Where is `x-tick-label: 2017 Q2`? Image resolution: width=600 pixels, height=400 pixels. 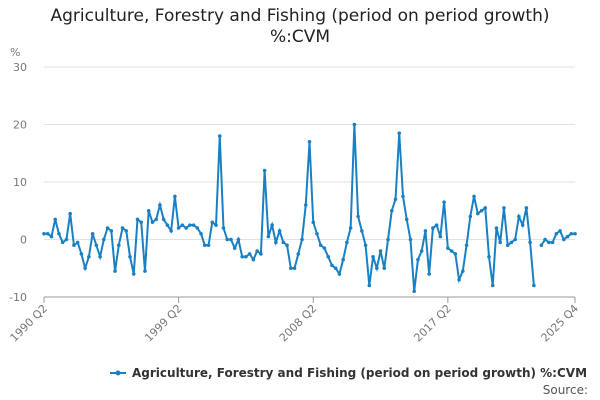
x-tick-label: 2017 Q2 is located at coordinates (432, 323).